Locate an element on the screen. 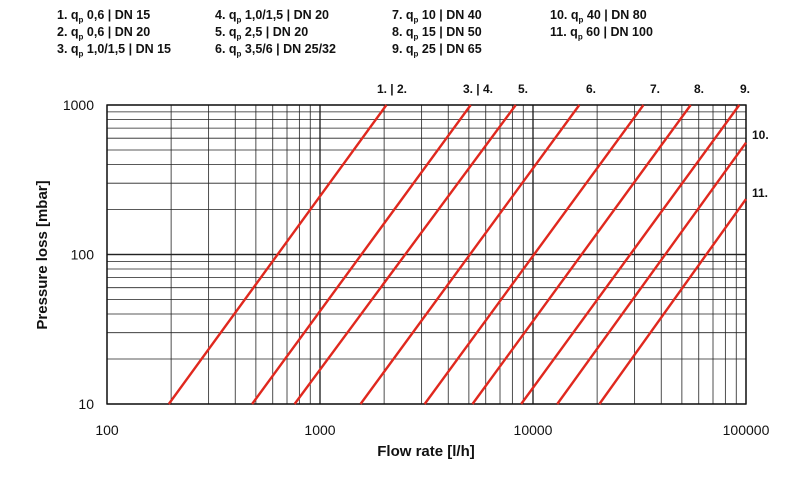  legend-item: 2. qp 0,6 | DN 20 is located at coordinates (104, 33).